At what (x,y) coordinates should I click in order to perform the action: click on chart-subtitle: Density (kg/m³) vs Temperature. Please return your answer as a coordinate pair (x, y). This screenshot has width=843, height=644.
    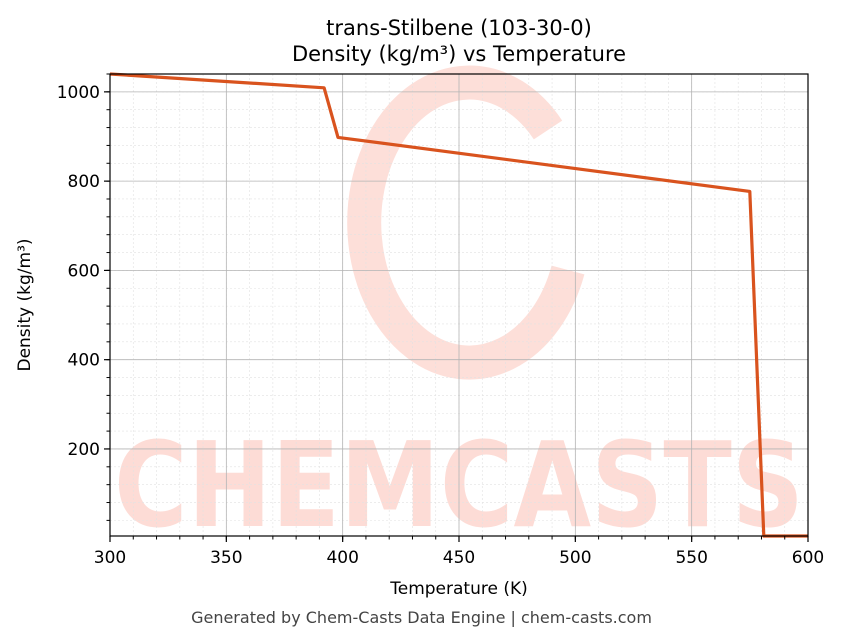
    Looking at the image, I should click on (459, 54).